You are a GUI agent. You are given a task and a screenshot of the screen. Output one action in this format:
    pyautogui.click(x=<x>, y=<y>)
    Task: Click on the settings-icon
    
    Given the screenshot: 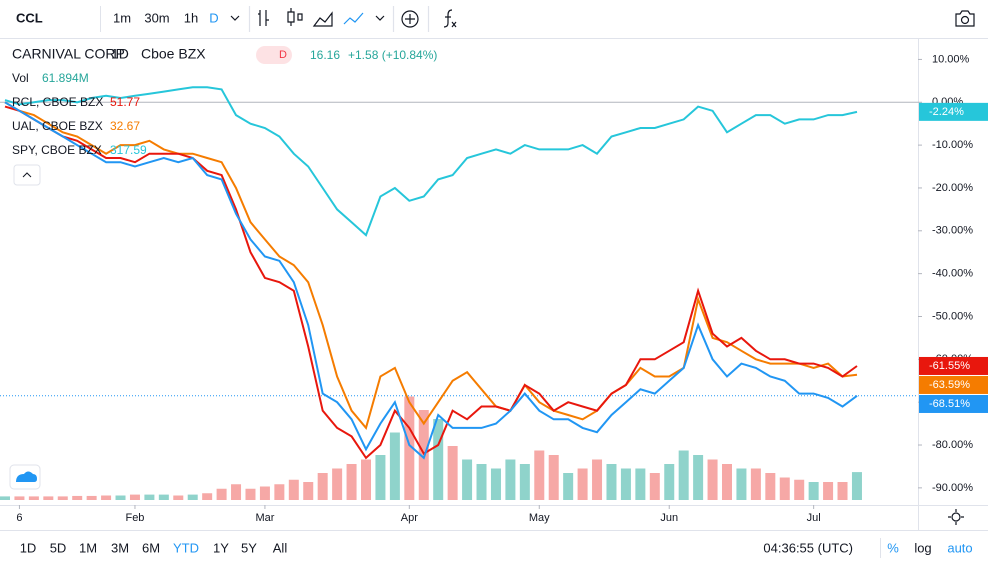 What is the action you would take?
    pyautogui.click(x=956, y=517)
    